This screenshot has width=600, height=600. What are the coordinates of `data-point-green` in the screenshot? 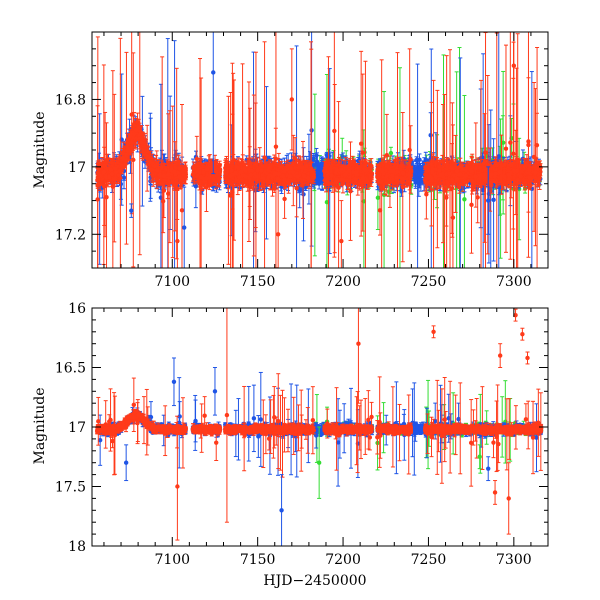 It's located at (464, 181).